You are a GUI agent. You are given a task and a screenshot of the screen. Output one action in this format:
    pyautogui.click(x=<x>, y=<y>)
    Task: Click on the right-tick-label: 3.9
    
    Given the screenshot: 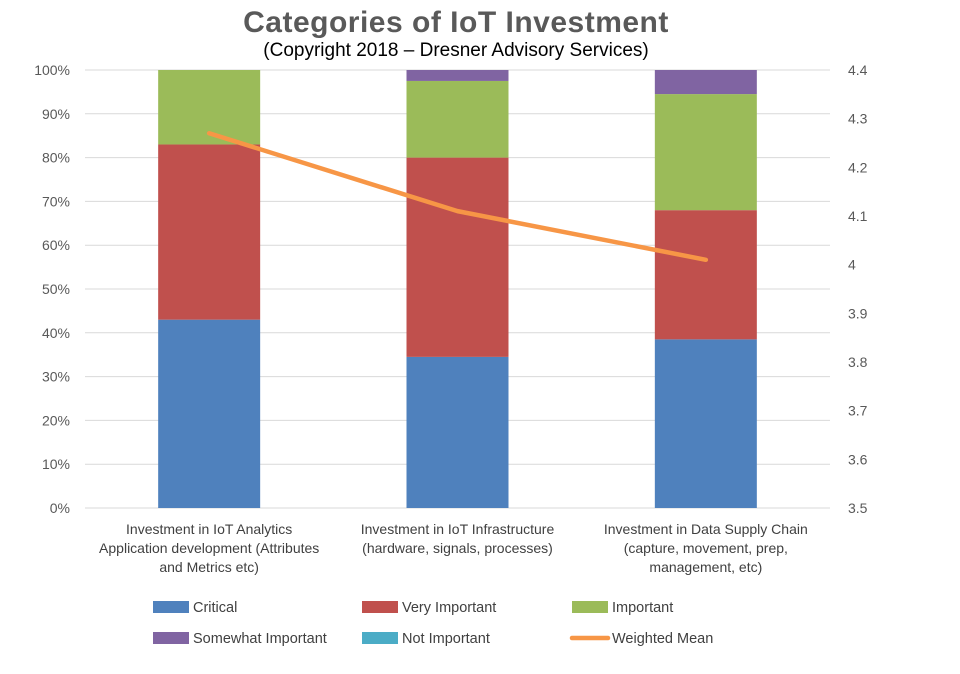 What is the action you would take?
    pyautogui.click(x=858, y=313)
    